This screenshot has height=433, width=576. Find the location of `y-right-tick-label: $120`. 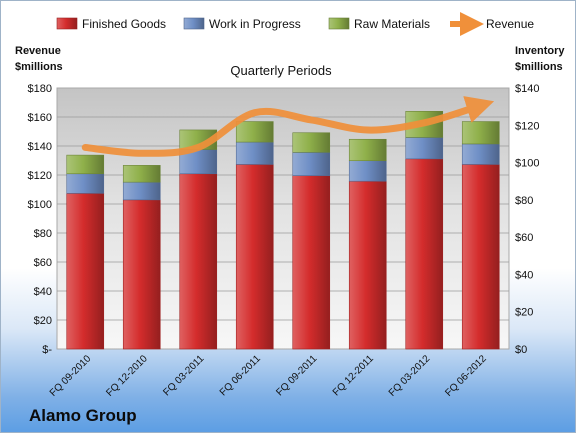

y-right-tick-label: $120 is located at coordinates (527, 126).